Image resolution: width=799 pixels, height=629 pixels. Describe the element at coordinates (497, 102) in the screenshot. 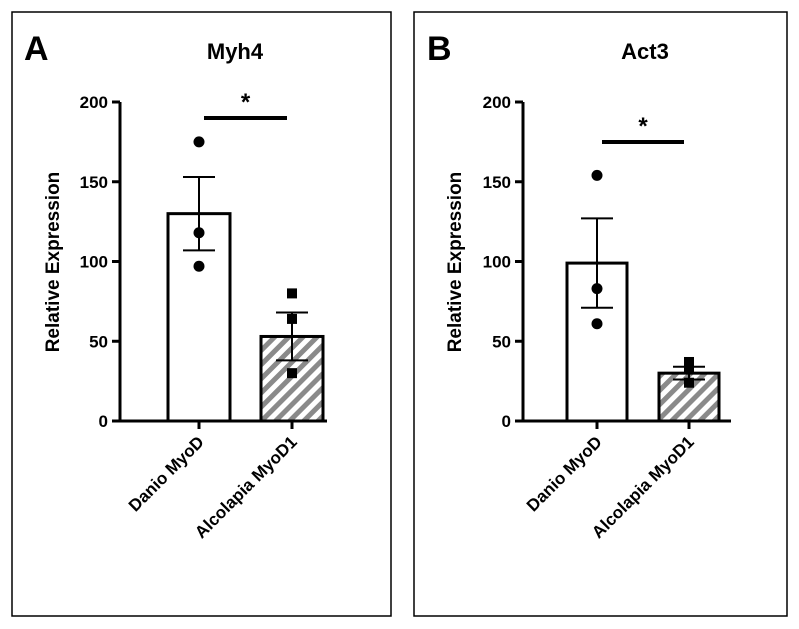

I see `panel-b-y-tick-label: 200` at that location.